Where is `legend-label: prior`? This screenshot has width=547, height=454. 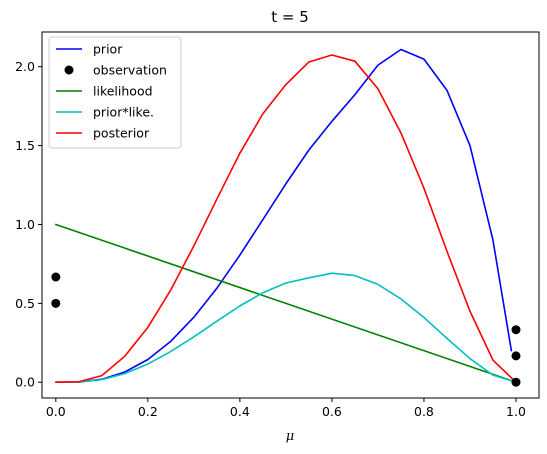 legend-label: prior is located at coordinates (108, 49).